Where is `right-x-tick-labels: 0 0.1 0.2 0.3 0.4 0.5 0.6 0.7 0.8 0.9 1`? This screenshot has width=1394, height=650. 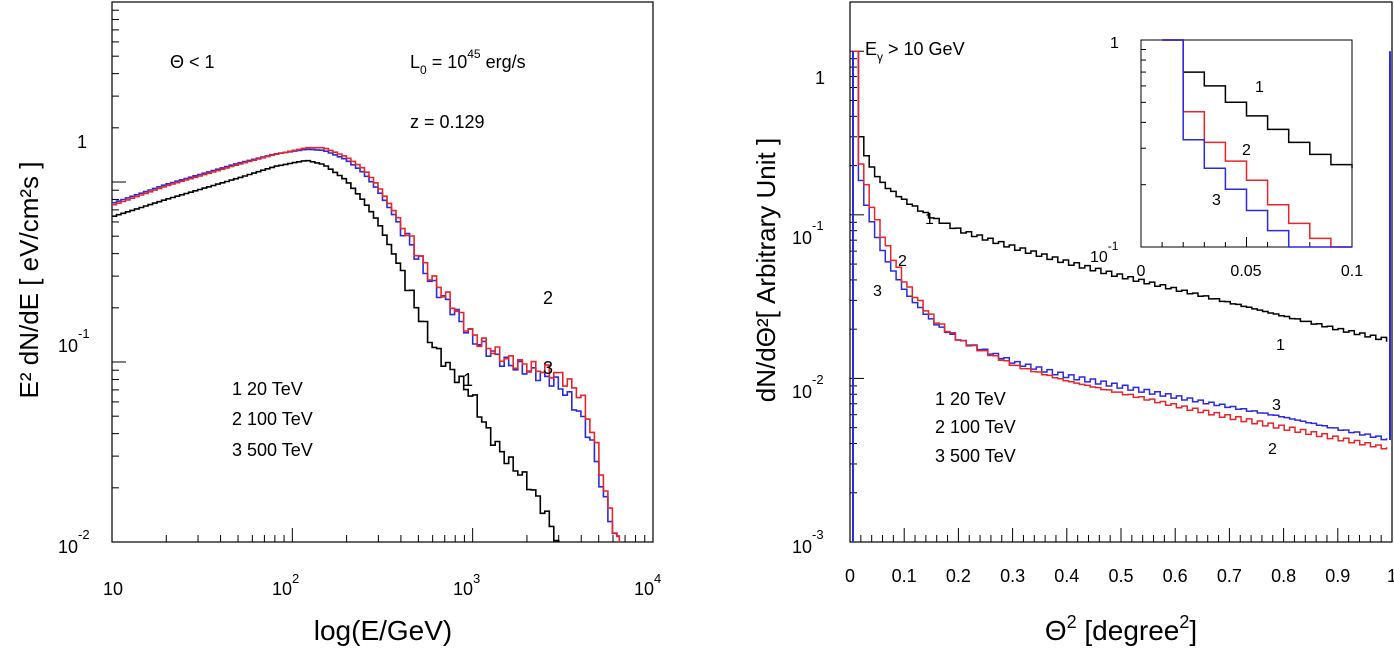 right-x-tick-labels: 0 0.1 0.2 0.3 0.4 0.5 0.6 0.7 0.8 0.9 1 is located at coordinates (1119, 576).